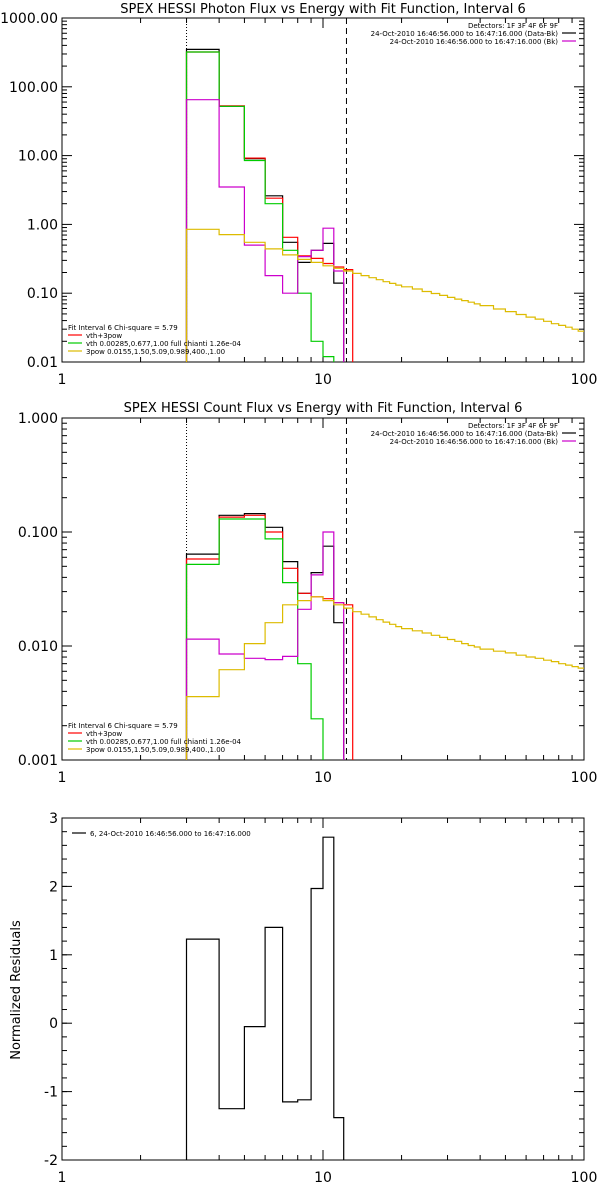  What do you see at coordinates (38, 533) in the screenshot?
I see `y-tick-label: 0.100` at bounding box center [38, 533].